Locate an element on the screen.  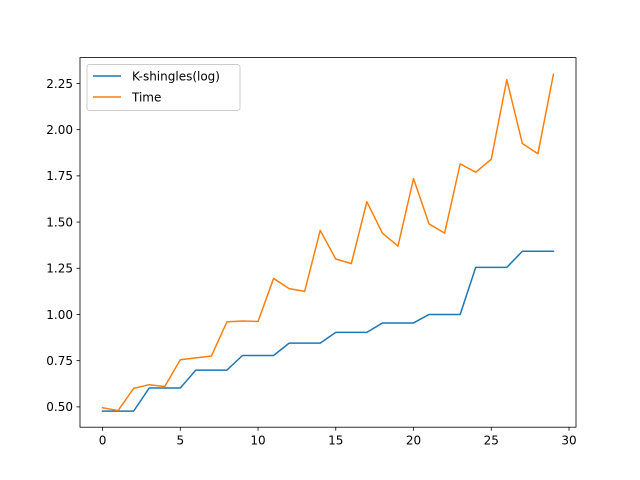
x-tick-label: 25 is located at coordinates (491, 441).